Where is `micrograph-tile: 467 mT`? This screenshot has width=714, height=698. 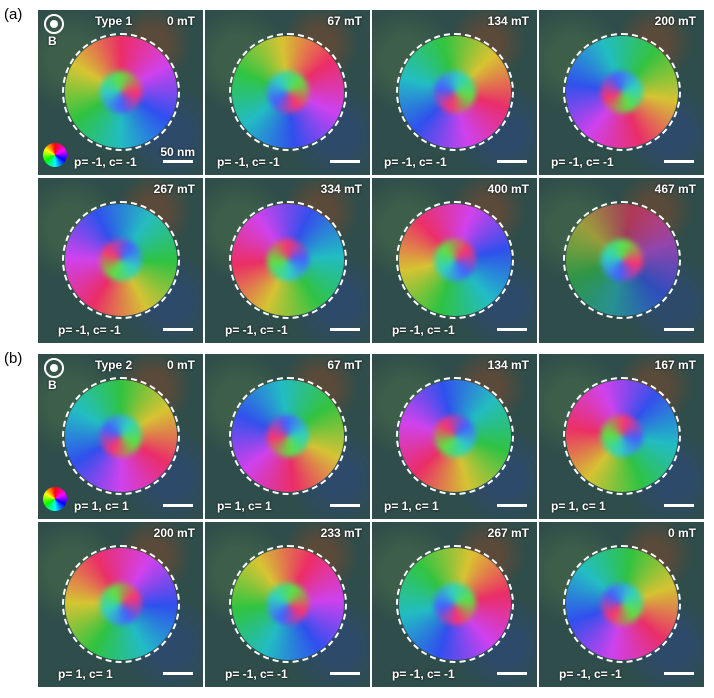
micrograph-tile: 467 mT is located at coordinates (621, 260).